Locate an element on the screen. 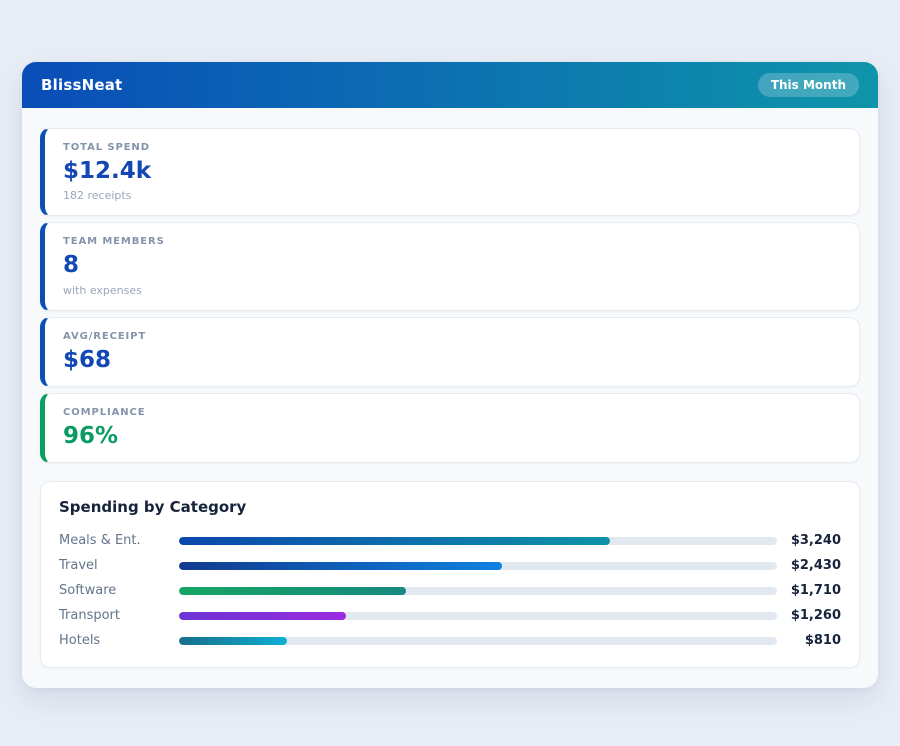  stat-label: TOTAL SPEND is located at coordinates (106, 147).